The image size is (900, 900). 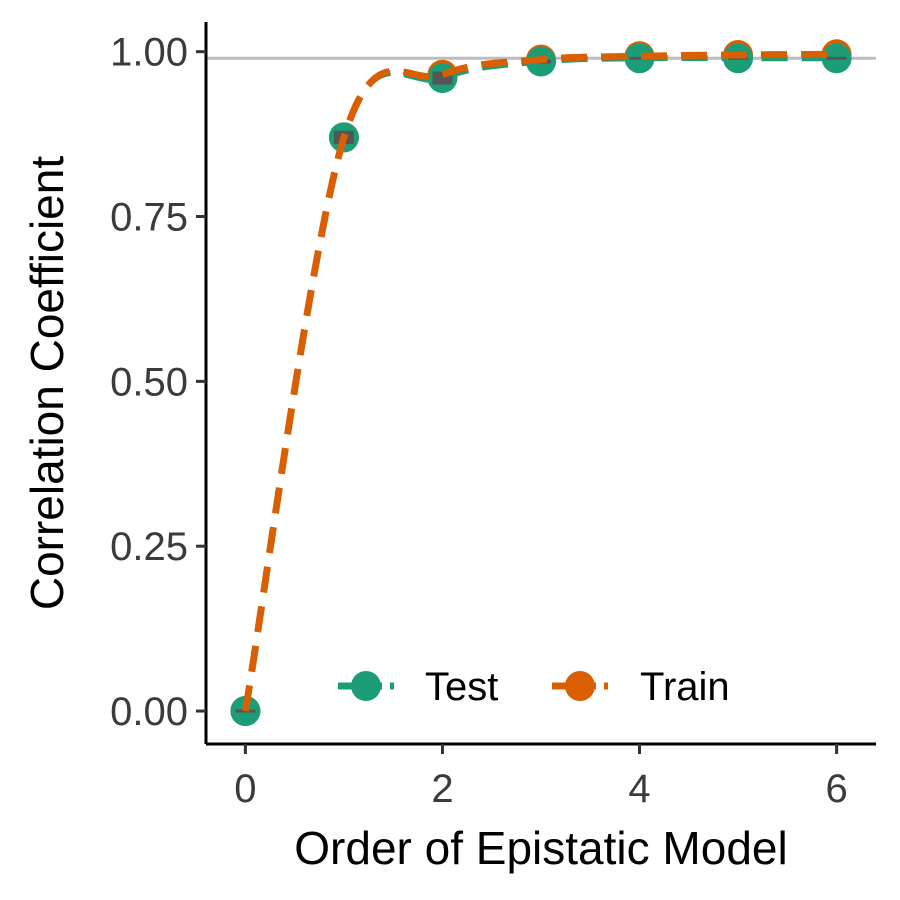 What do you see at coordinates (442, 789) in the screenshot?
I see `x-tick-label: 2` at bounding box center [442, 789].